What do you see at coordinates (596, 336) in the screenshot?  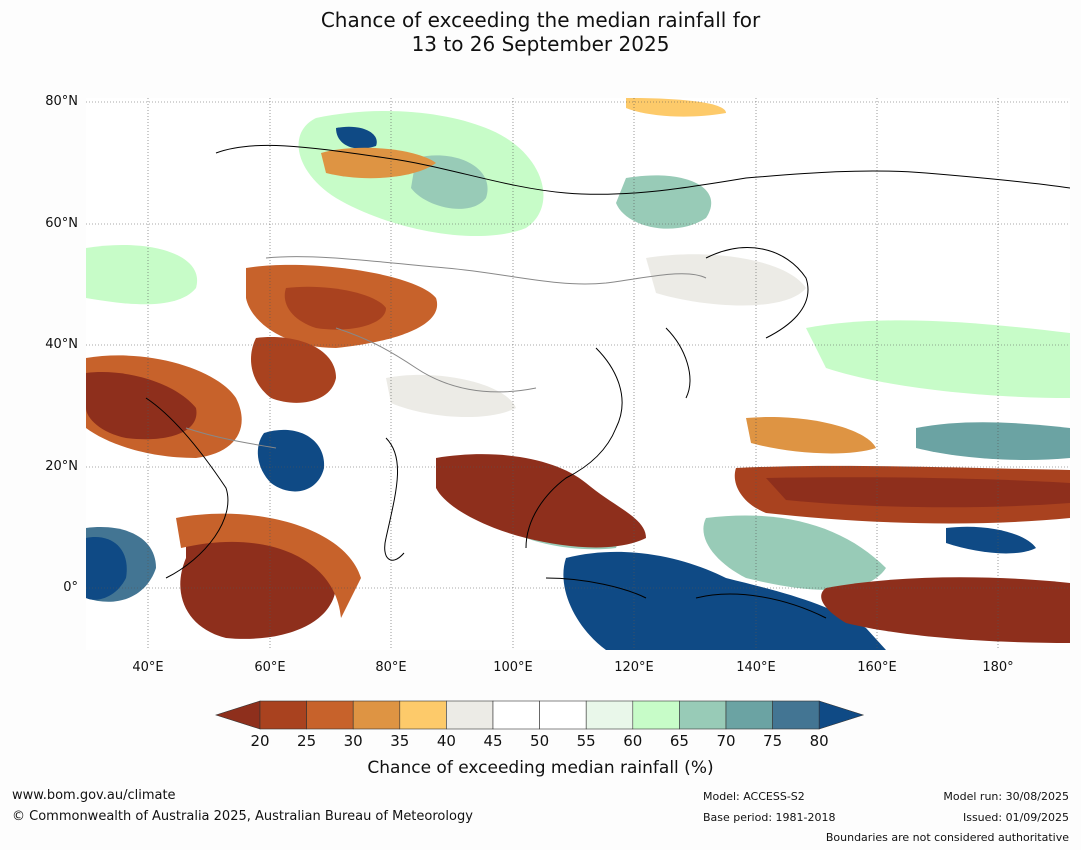 I see `near-median-regions` at bounding box center [596, 336].